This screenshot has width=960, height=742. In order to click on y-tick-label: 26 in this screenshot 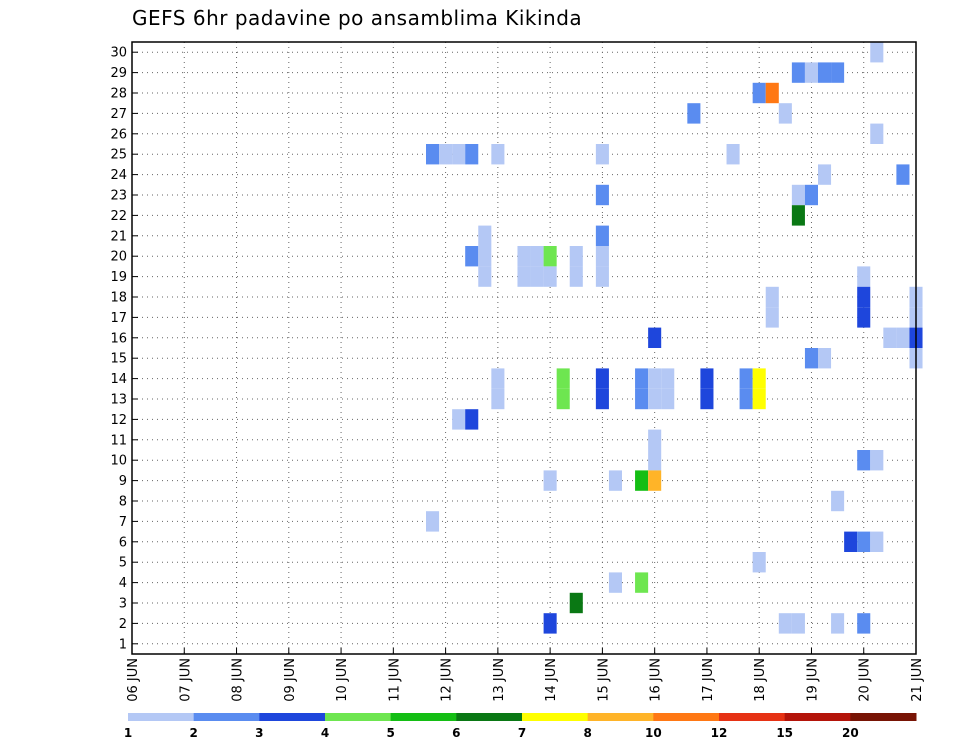, I will do `click(118, 134)`.